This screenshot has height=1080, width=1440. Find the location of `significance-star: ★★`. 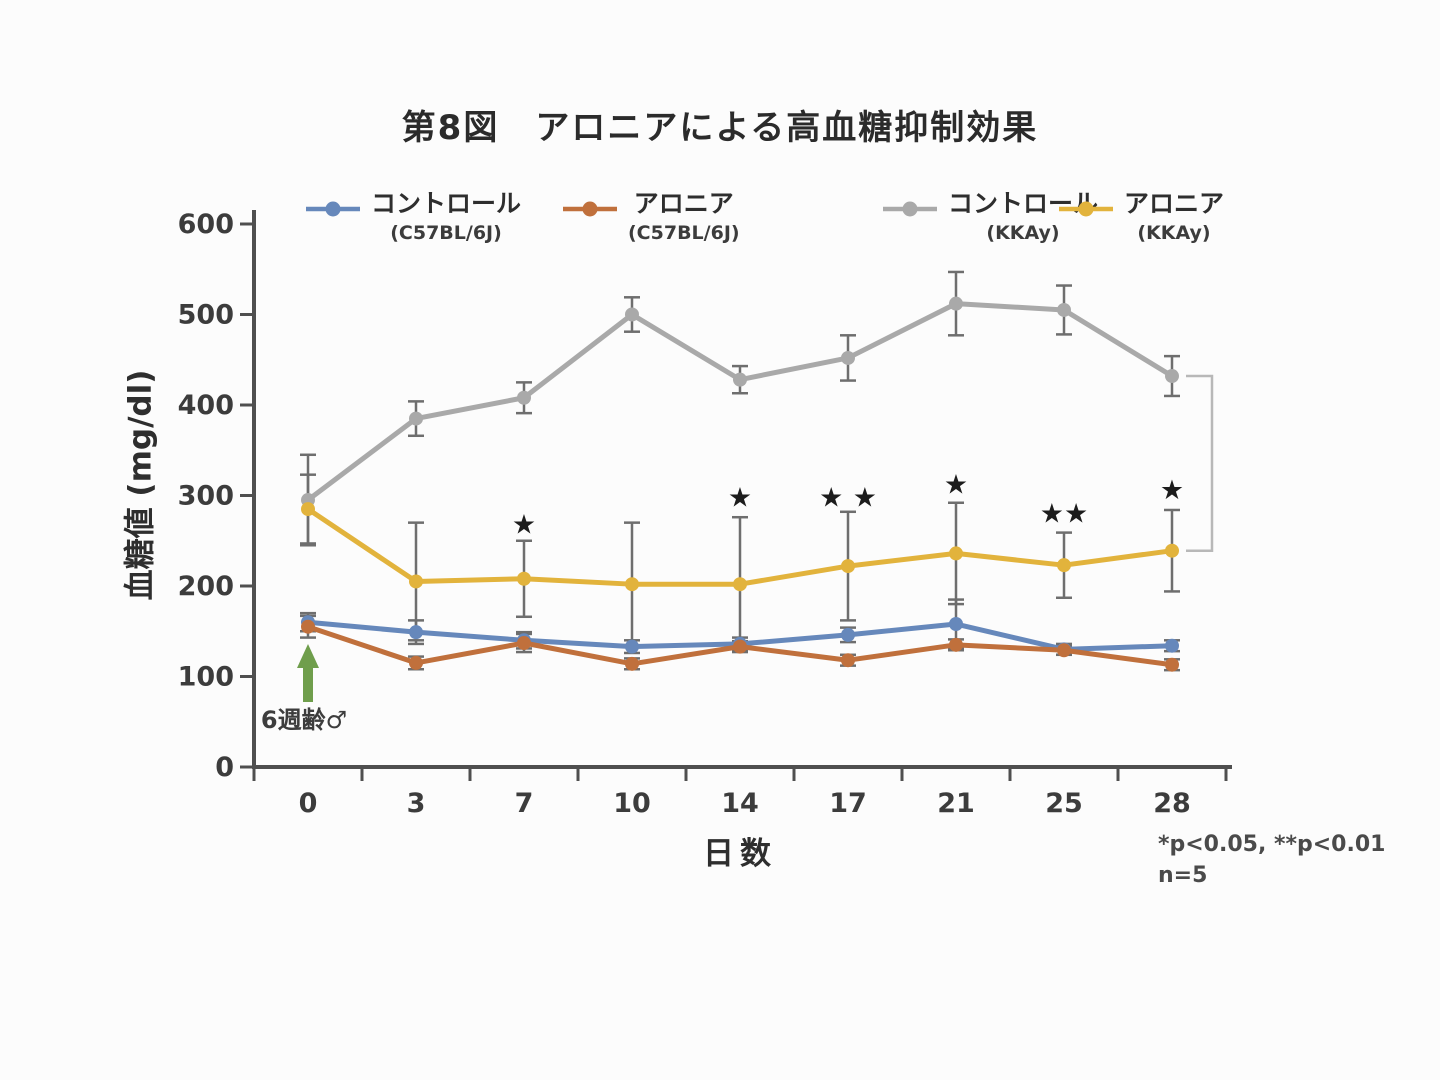

significance-star: ★★ is located at coordinates (1064, 514).